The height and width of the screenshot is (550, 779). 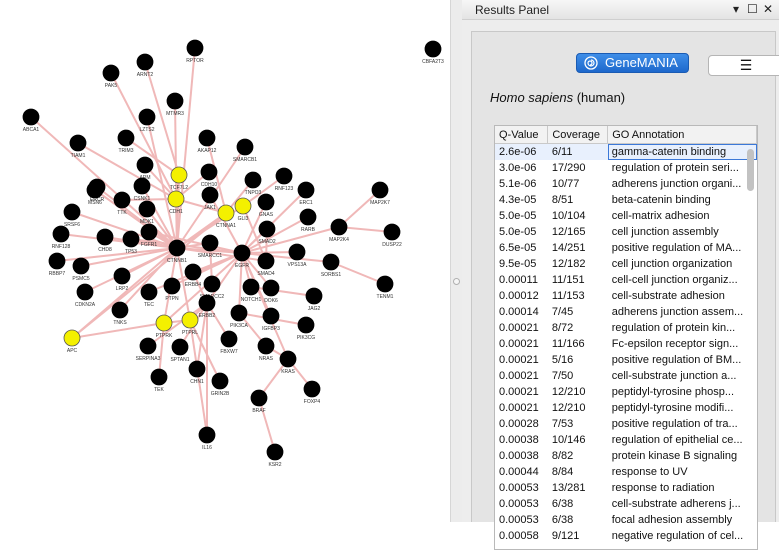 What do you see at coordinates (172, 289) in the screenshot?
I see `network-node: PTPN` at bounding box center [172, 289].